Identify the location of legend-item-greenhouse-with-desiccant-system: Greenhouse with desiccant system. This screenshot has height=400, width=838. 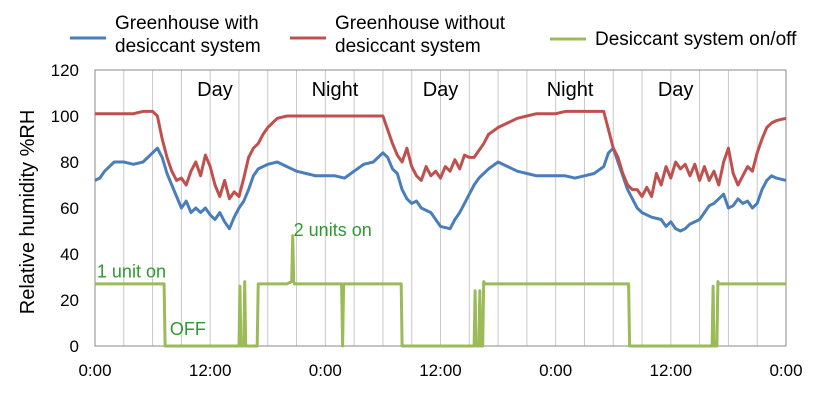
(165, 35).